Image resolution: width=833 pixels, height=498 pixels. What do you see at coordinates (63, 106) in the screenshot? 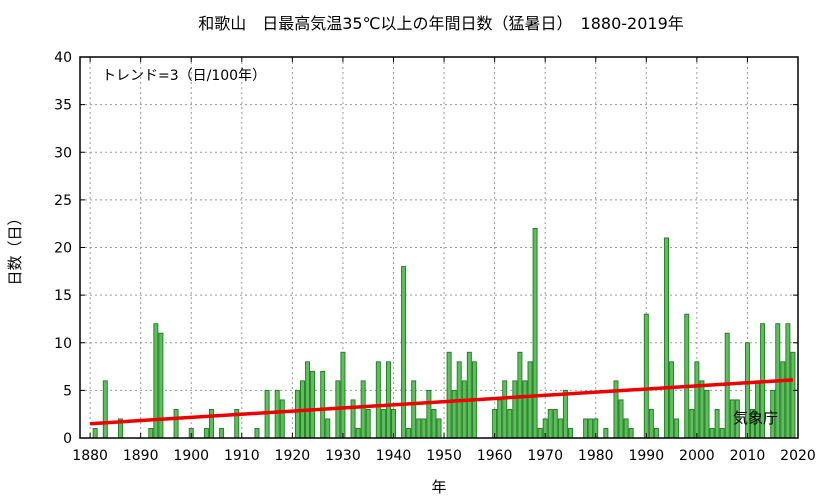
I see `y-tick-label: 35` at bounding box center [63, 106].